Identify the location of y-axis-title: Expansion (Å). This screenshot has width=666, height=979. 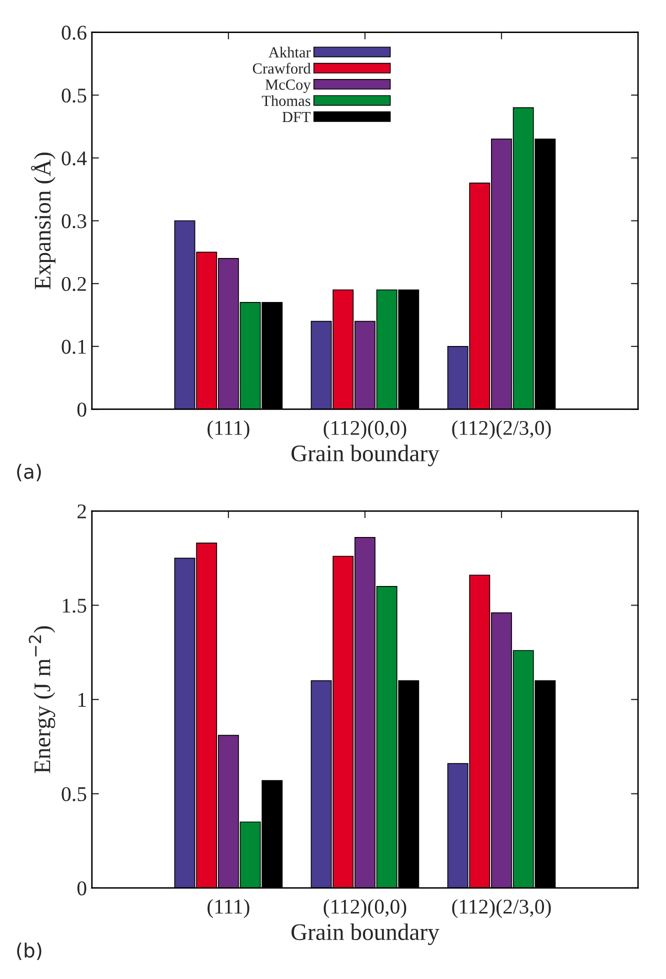
(43, 221).